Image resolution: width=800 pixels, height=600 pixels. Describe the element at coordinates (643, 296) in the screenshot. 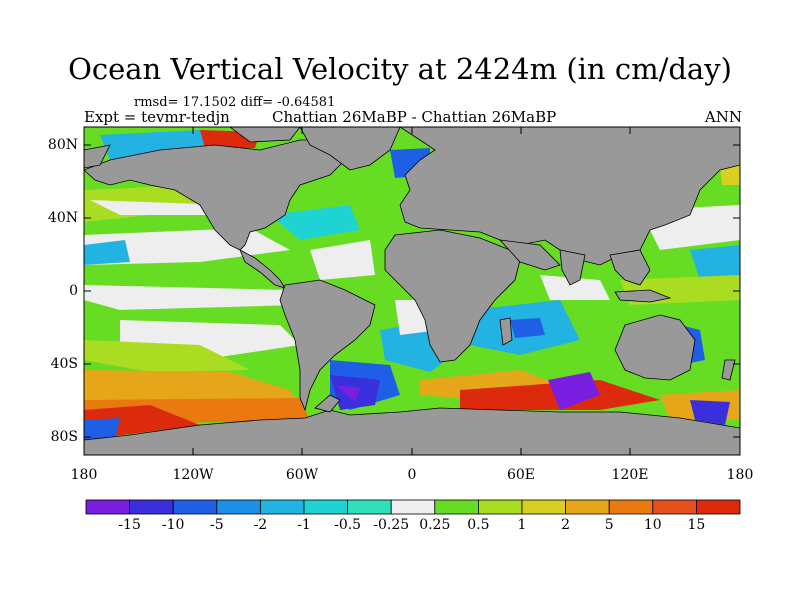

I see `indonesia` at that location.